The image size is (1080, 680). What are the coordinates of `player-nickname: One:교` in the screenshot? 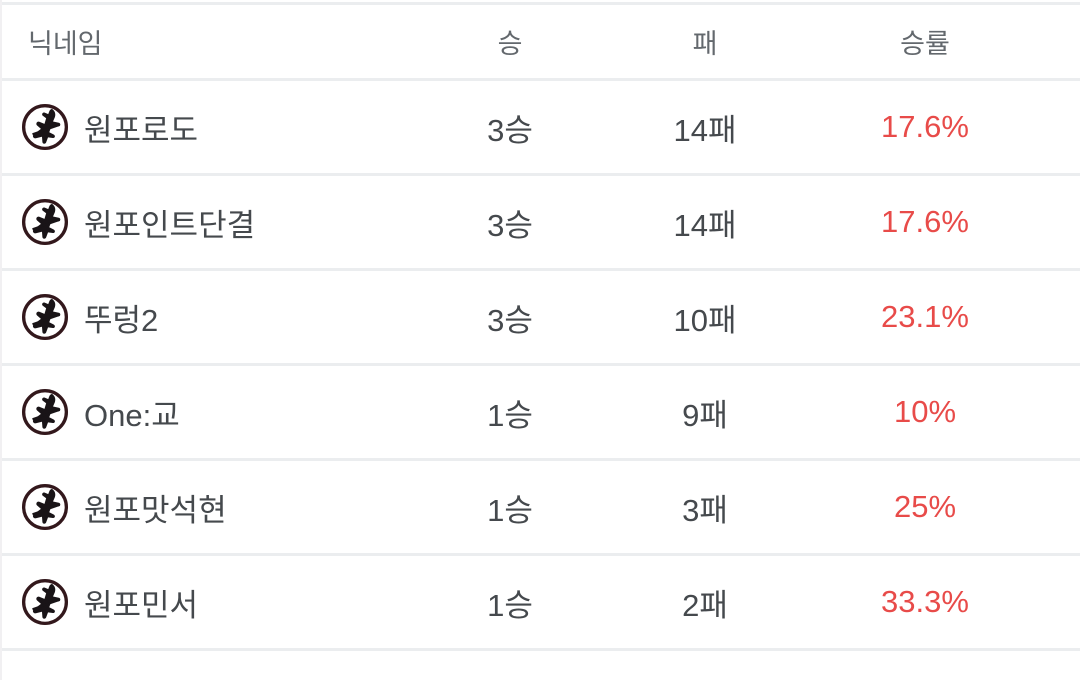 It's located at (132, 415).